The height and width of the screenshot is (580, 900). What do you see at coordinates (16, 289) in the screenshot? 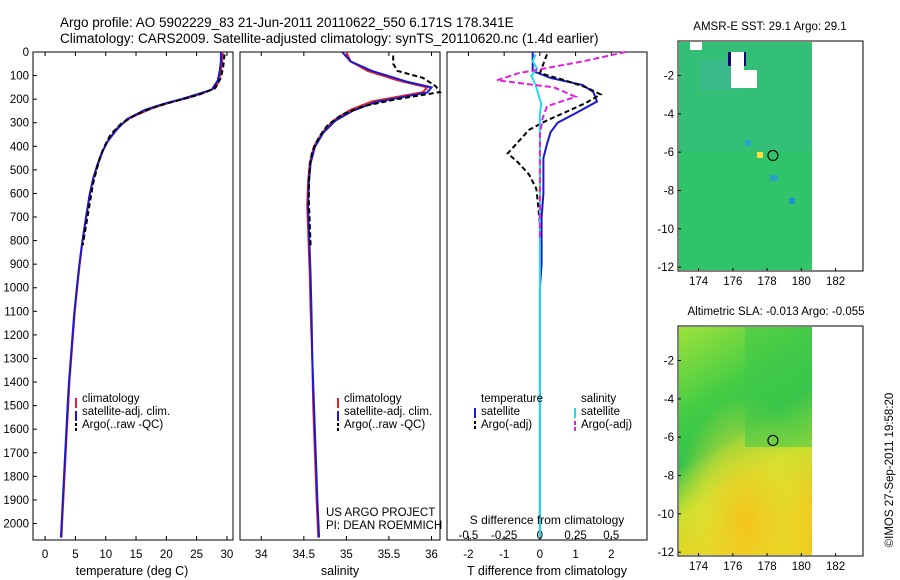
I see `depth-tick-label: 1000` at bounding box center [16, 289].